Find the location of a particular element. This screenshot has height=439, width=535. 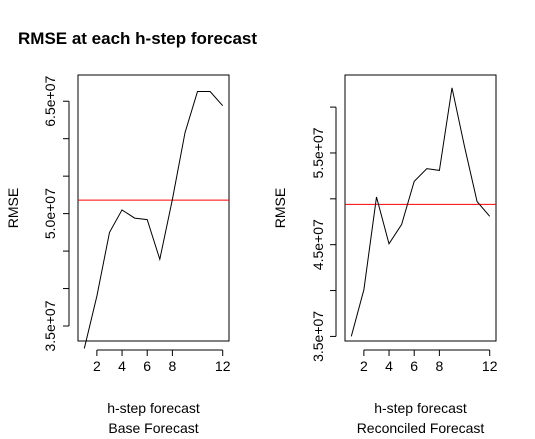

panel-2-series-line is located at coordinates (420, 212).